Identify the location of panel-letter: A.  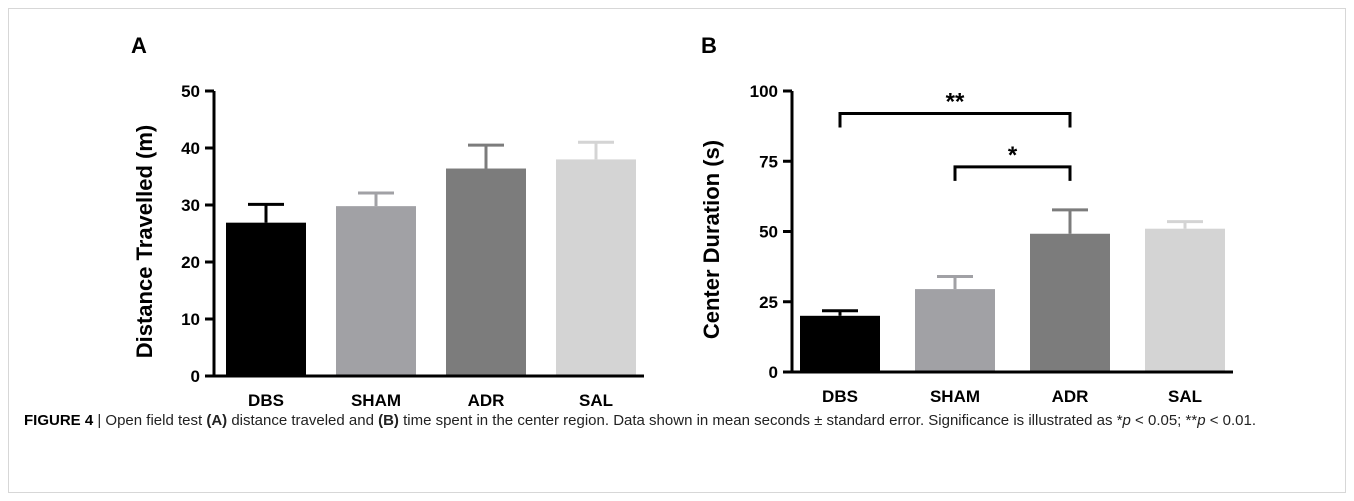
(139, 45).